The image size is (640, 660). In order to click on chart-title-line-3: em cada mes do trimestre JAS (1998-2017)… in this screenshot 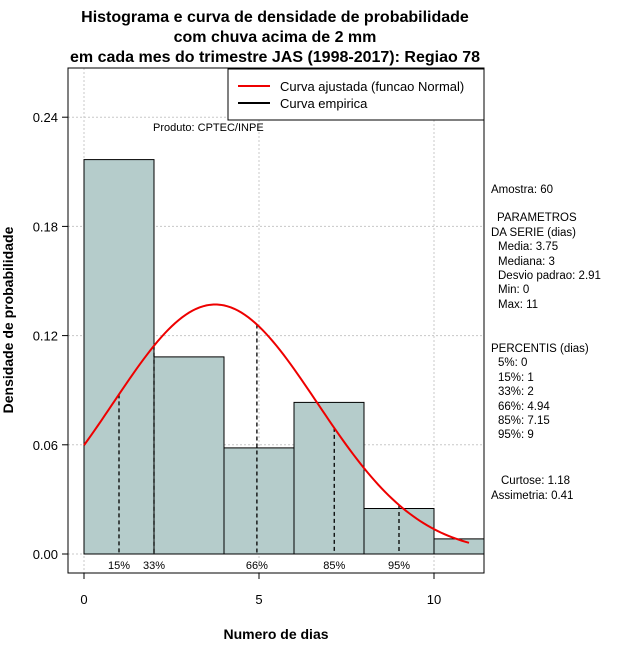, I will do `click(275, 57)`.